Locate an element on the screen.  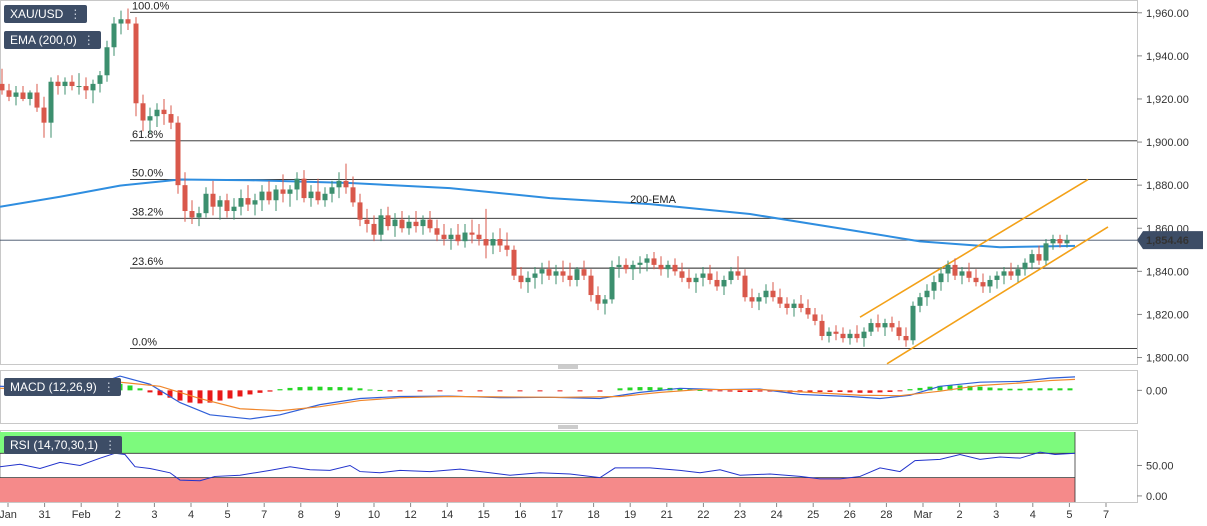
macd-signal-line is located at coordinates (538, 395).